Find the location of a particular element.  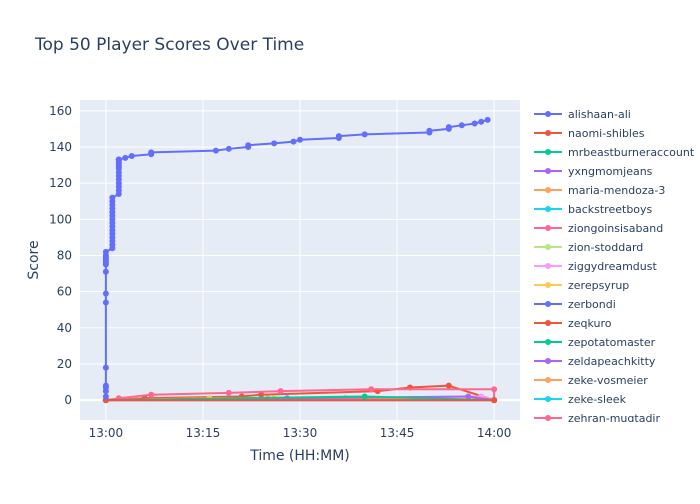

legend-item: zeke-sleek is located at coordinates (580, 399).